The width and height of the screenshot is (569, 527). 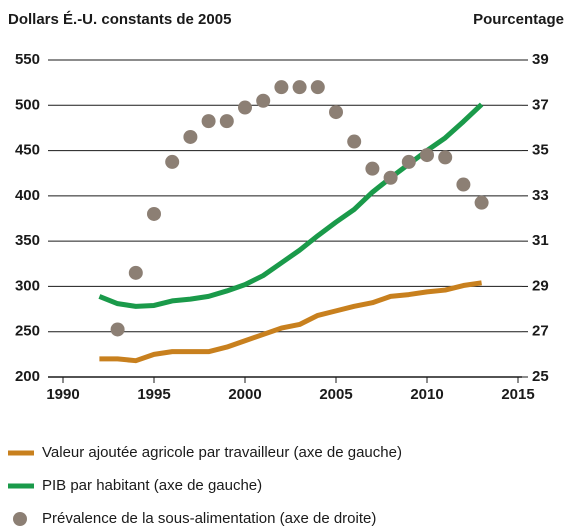 What do you see at coordinates (27, 285) in the screenshot?
I see `y-tick-label: 300` at bounding box center [27, 285].